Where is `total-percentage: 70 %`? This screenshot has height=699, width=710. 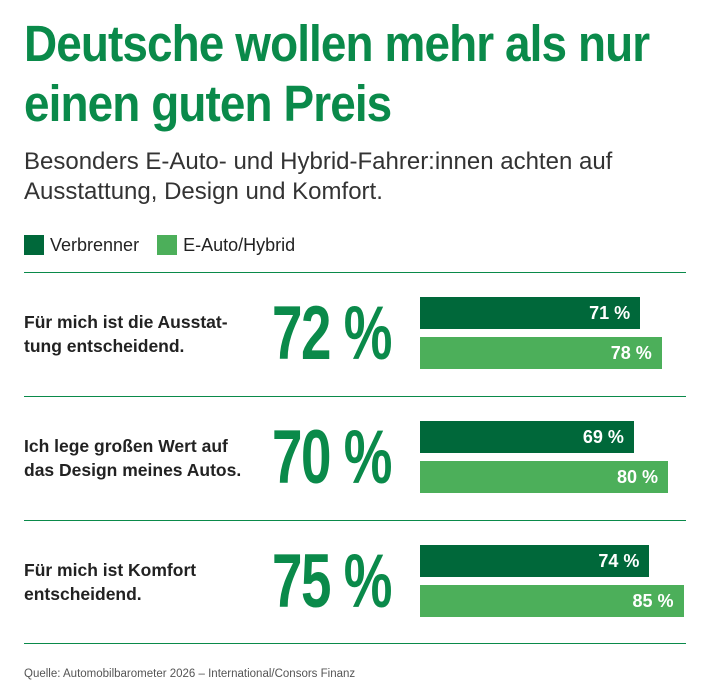
total-percentage: 70 % is located at coordinates (332, 457).